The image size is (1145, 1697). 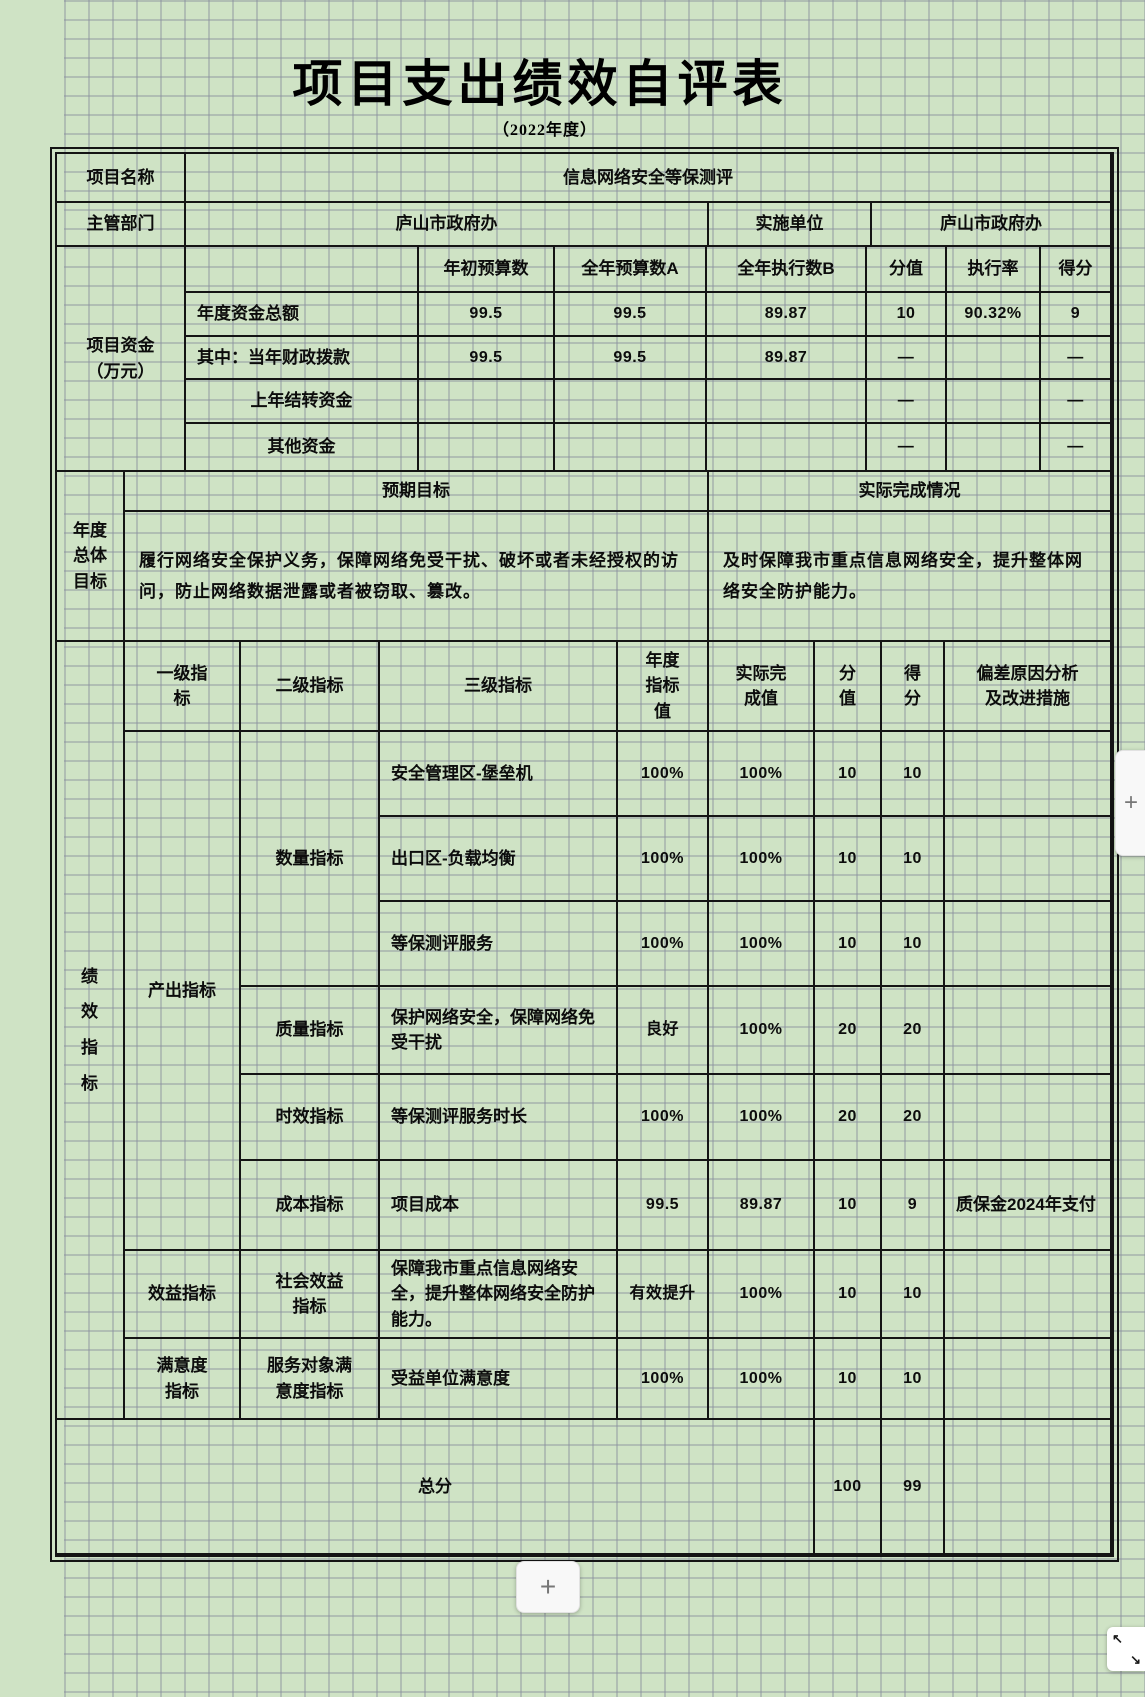 I want to click on cell-r5-deviation, so click(x=1028, y=1118).